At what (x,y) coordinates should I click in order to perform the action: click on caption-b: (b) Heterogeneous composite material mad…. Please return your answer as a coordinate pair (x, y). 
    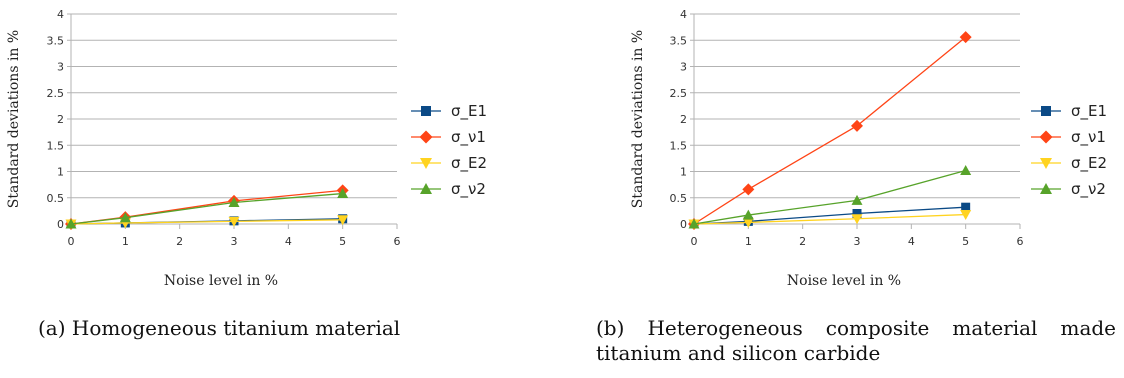
    Looking at the image, I should click on (856, 340).